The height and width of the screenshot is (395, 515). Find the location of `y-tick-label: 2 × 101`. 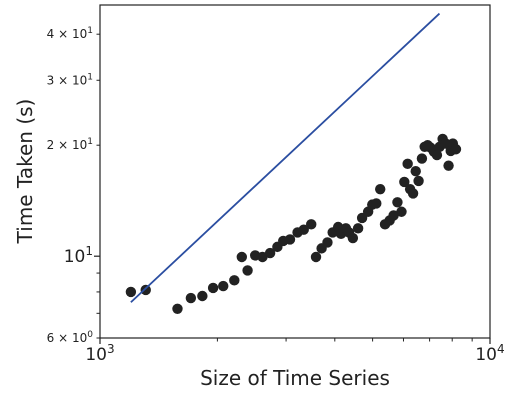

y-tick-label: 2 × 101 is located at coordinates (70, 144).